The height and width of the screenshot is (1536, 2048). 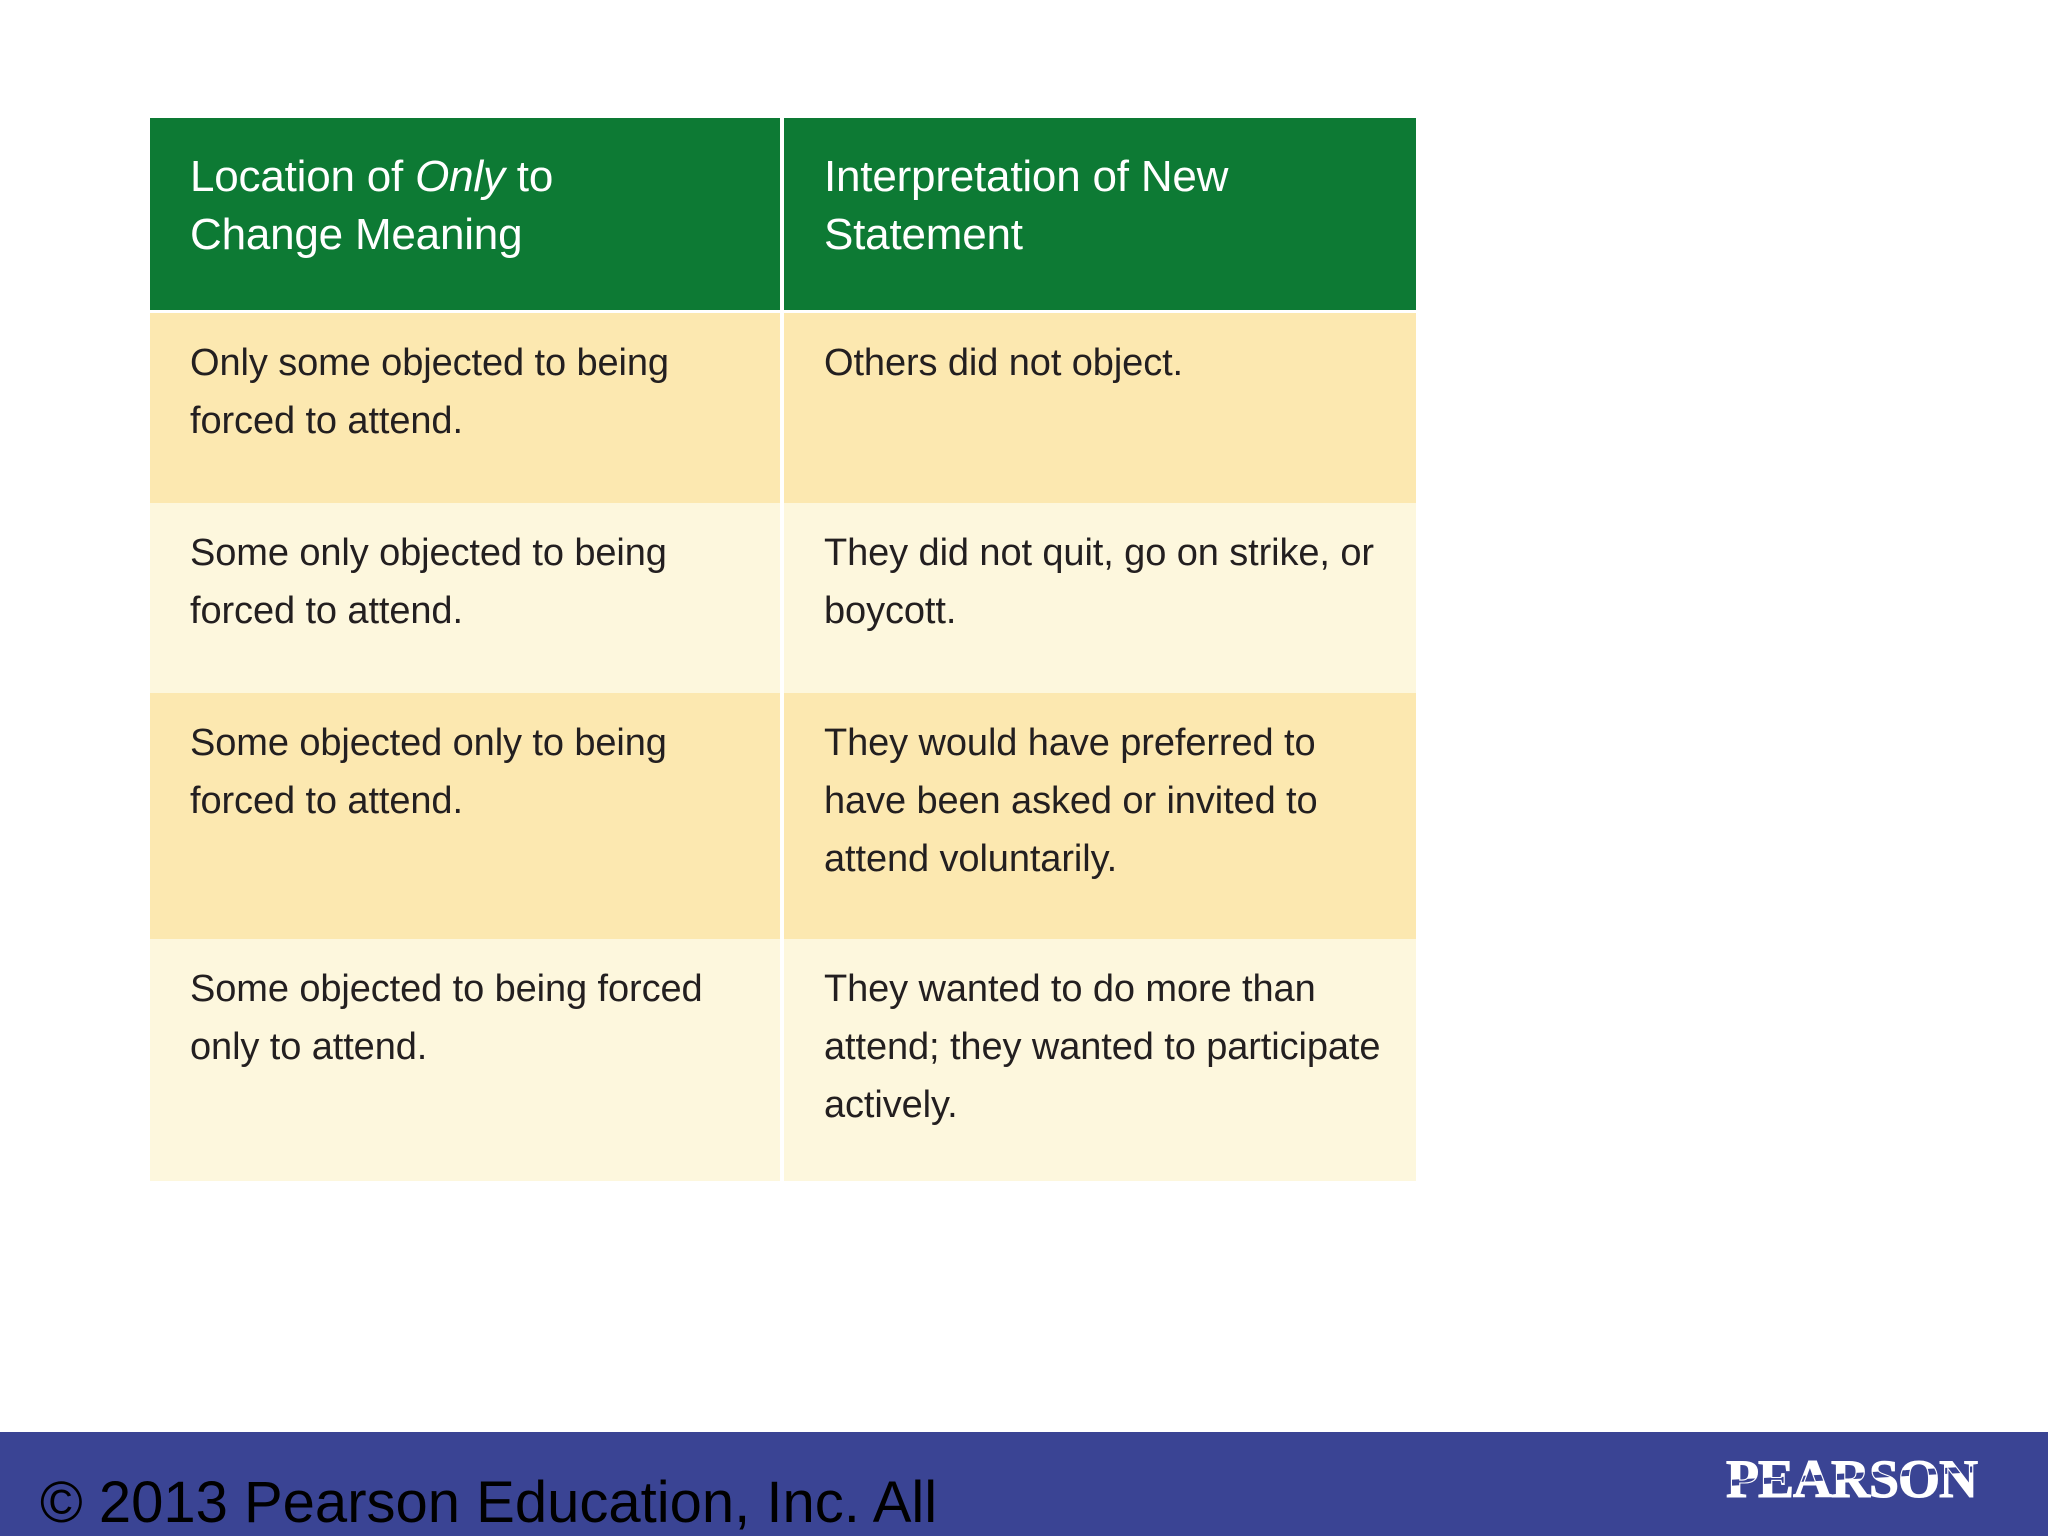 I want to click on svg-text: PEARSON, so click(x=1852, y=1479).